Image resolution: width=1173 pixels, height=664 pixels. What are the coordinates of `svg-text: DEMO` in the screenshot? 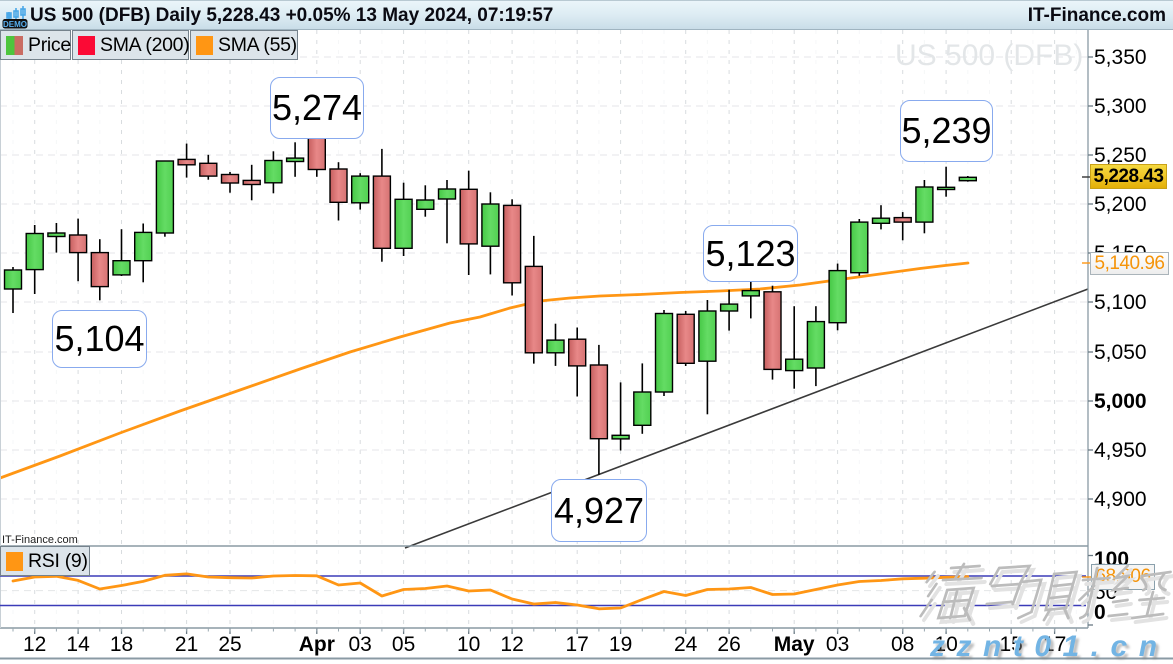 It's located at (15, 24).